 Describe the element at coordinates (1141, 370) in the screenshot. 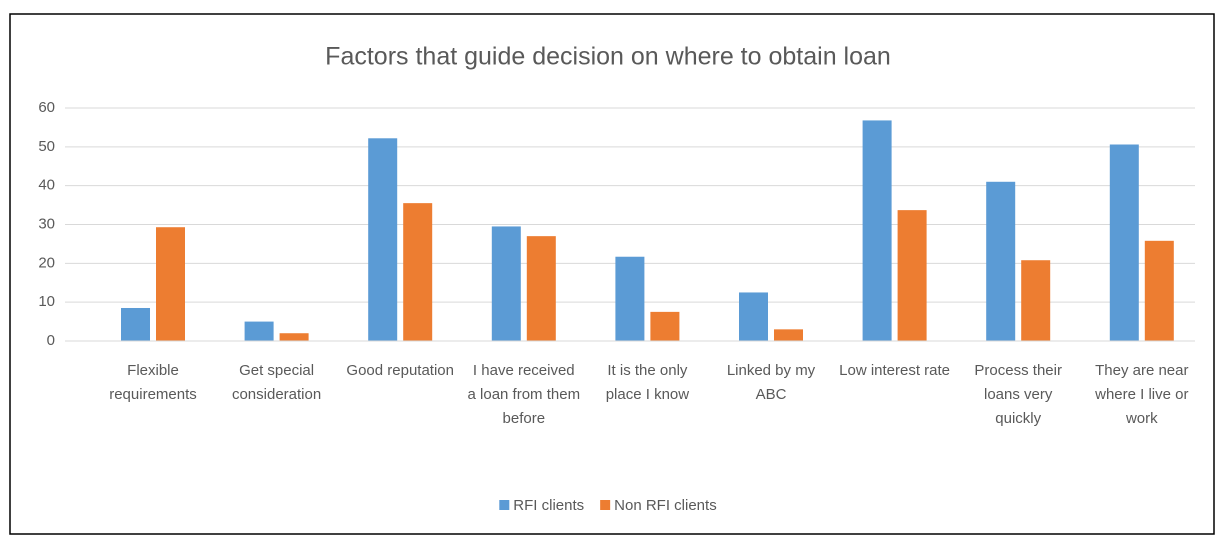

I see `label-line: They are near` at that location.